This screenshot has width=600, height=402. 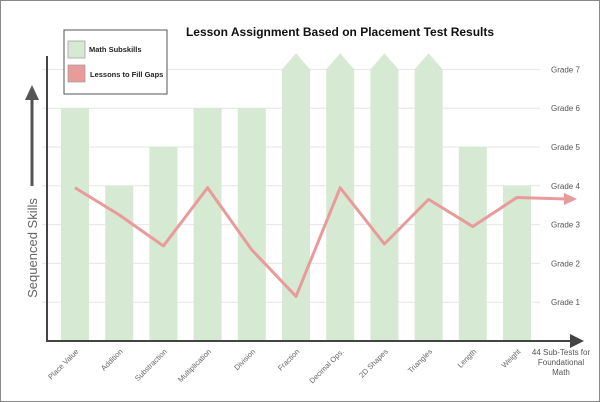 I want to click on legend-label-lessons: Lessons to Fill Gaps, so click(x=126, y=74).